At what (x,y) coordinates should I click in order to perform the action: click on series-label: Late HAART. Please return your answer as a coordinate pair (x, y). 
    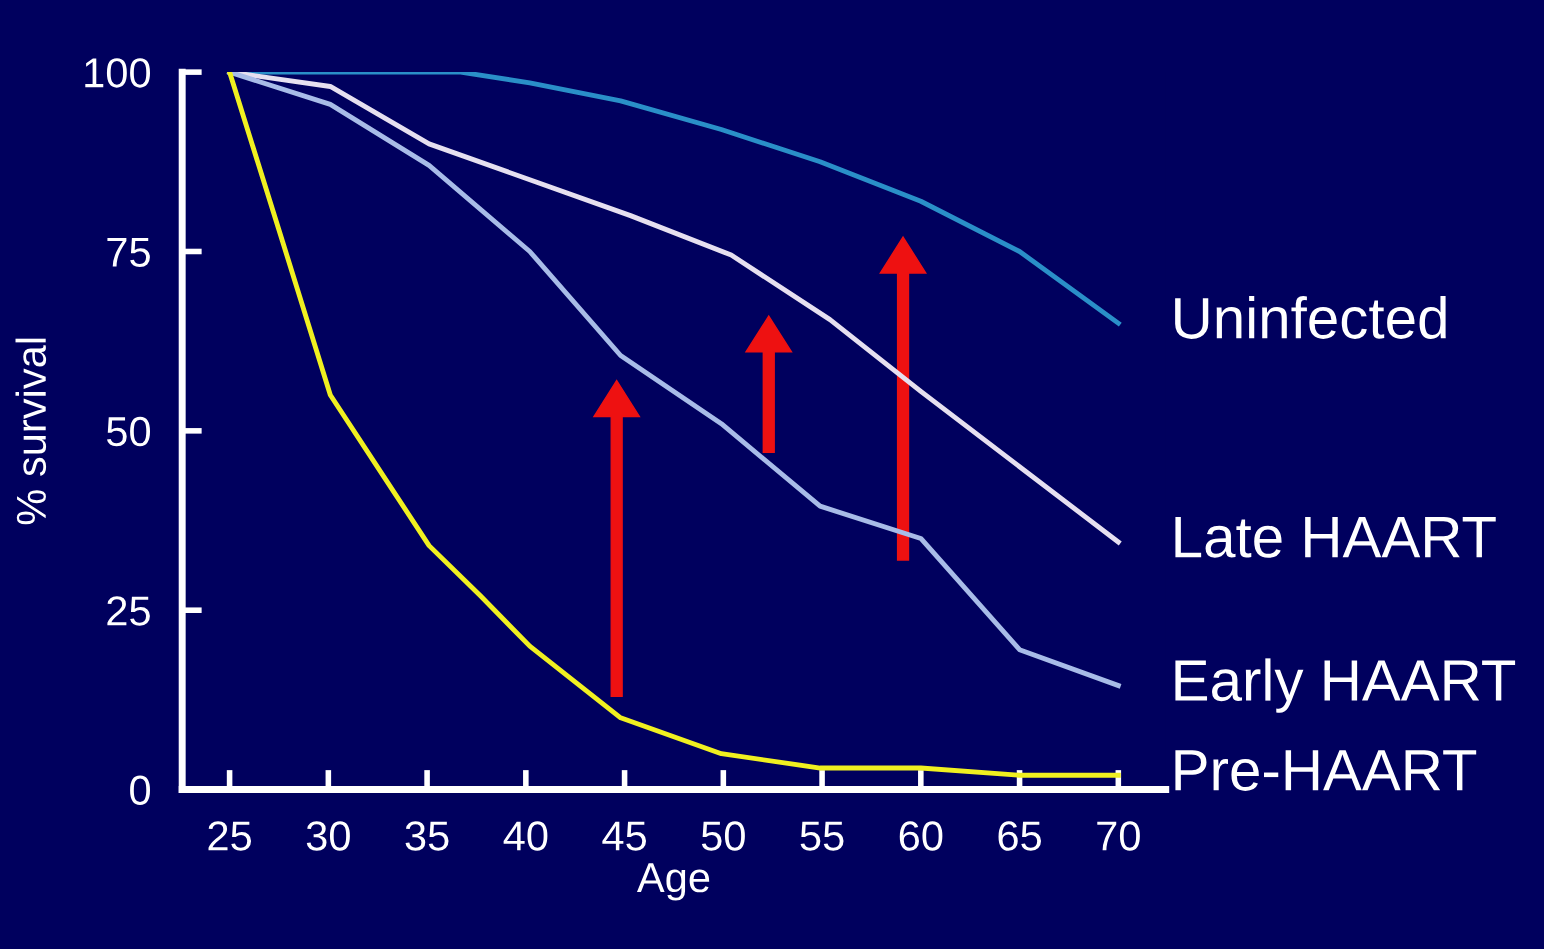
    Looking at the image, I should click on (1335, 537).